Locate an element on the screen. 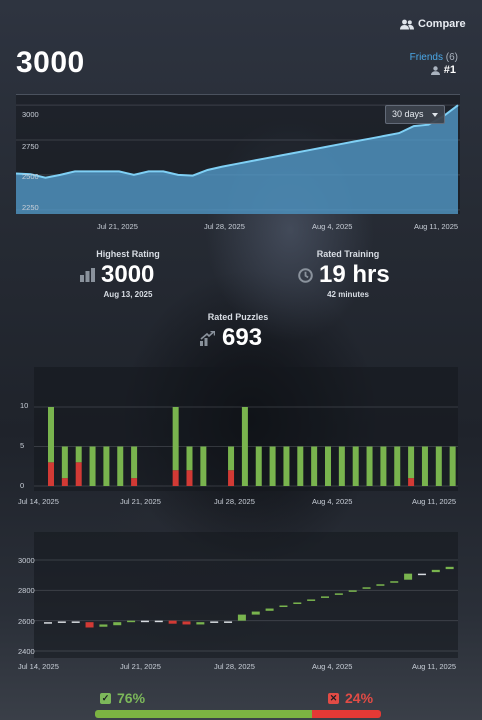 This screenshot has height=720, width=482. rating-candles is located at coordinates (246, 605).